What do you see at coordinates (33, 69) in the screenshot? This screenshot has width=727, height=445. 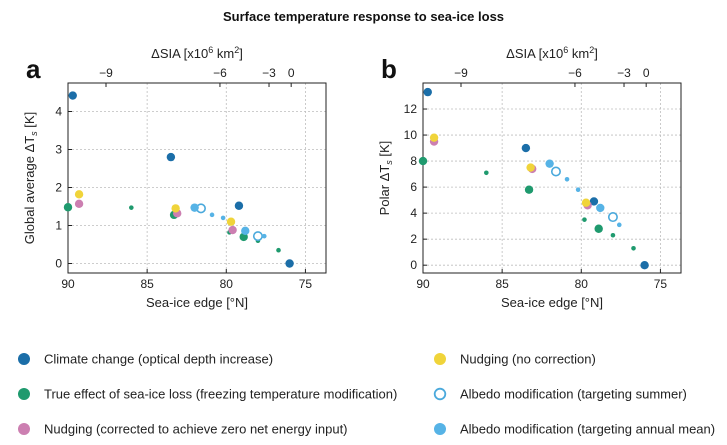 I see `panel-letter: a` at bounding box center [33, 69].